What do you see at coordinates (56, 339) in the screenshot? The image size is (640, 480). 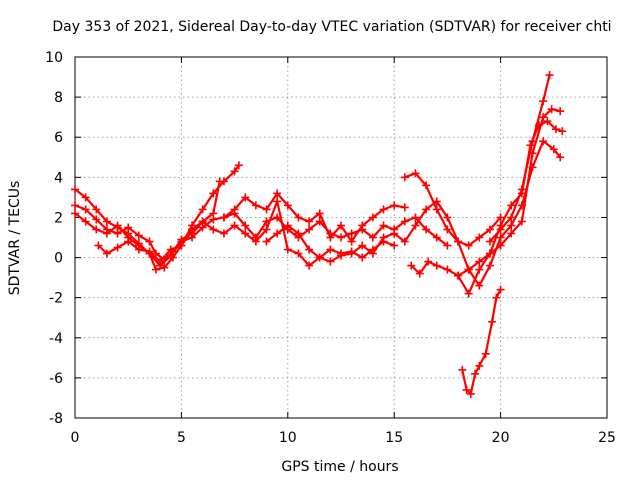 I see `y-tick-label: -4` at bounding box center [56, 339].